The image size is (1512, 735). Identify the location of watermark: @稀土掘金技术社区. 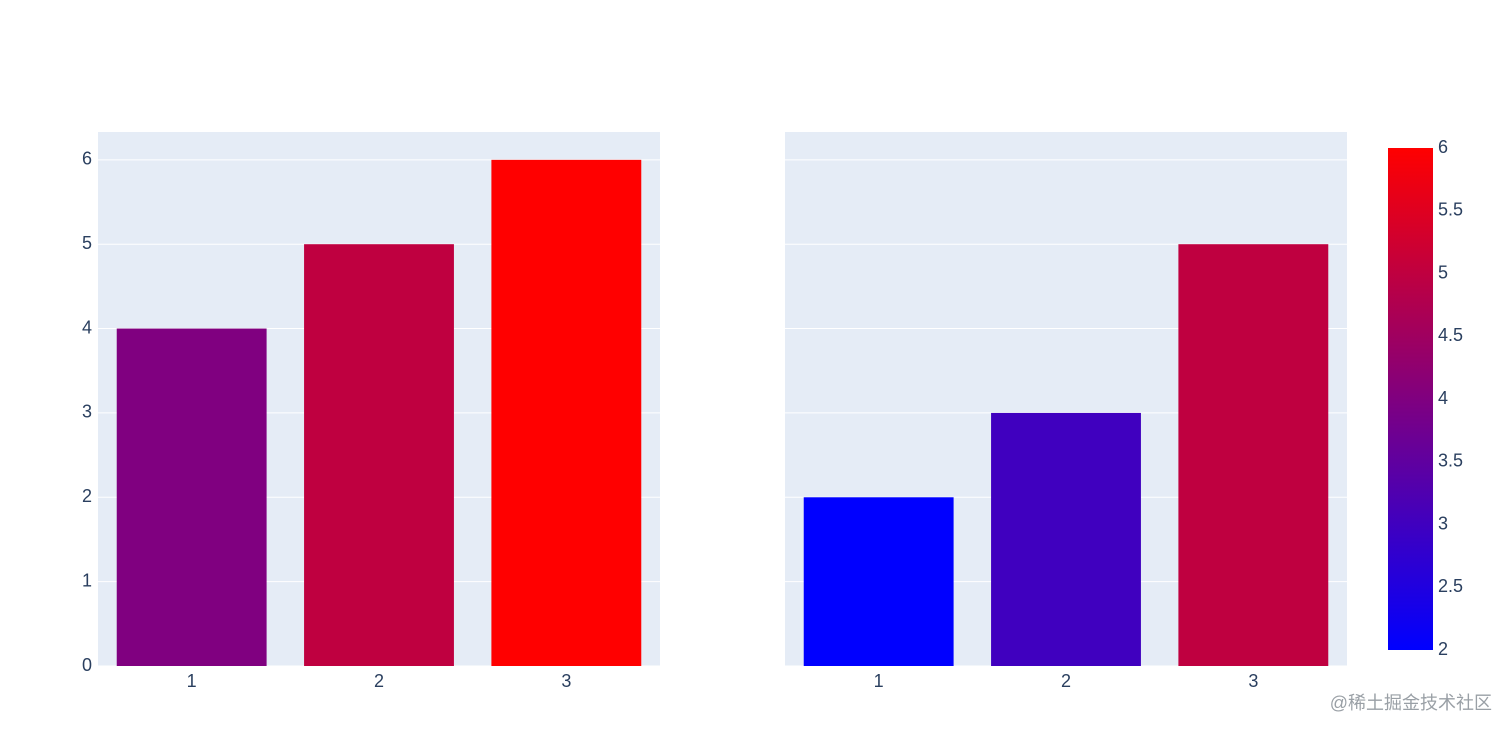
(1411, 703).